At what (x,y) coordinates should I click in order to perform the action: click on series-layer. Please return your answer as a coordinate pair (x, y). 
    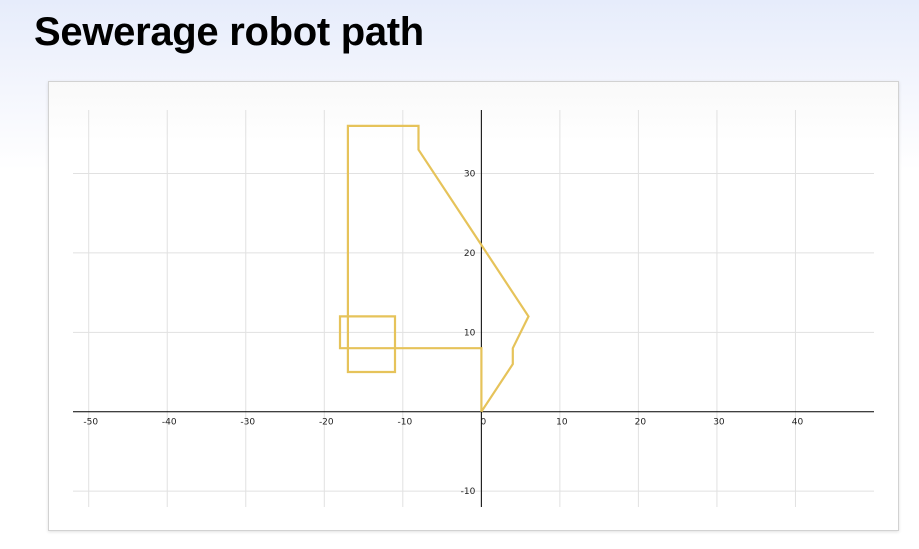
    Looking at the image, I should click on (434, 268).